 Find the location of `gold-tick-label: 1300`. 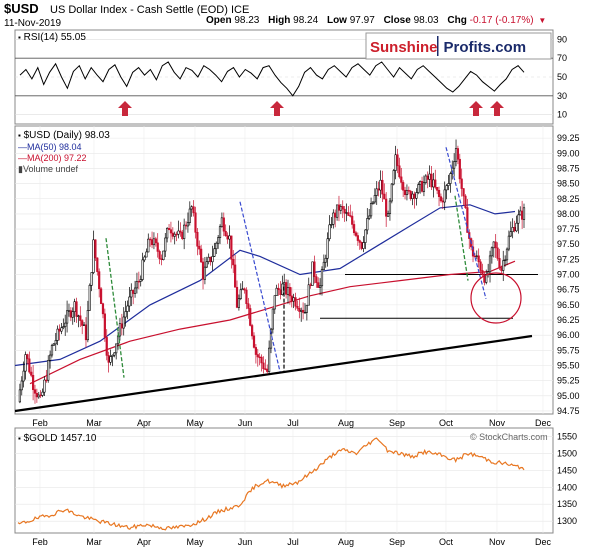

gold-tick-label: 1300 is located at coordinates (567, 521).